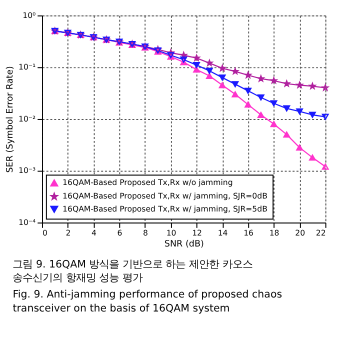 The width and height of the screenshot is (339, 348). What do you see at coordinates (27, 67) in the screenshot?
I see `y-tick-label: 10⁻¹` at bounding box center [27, 67].